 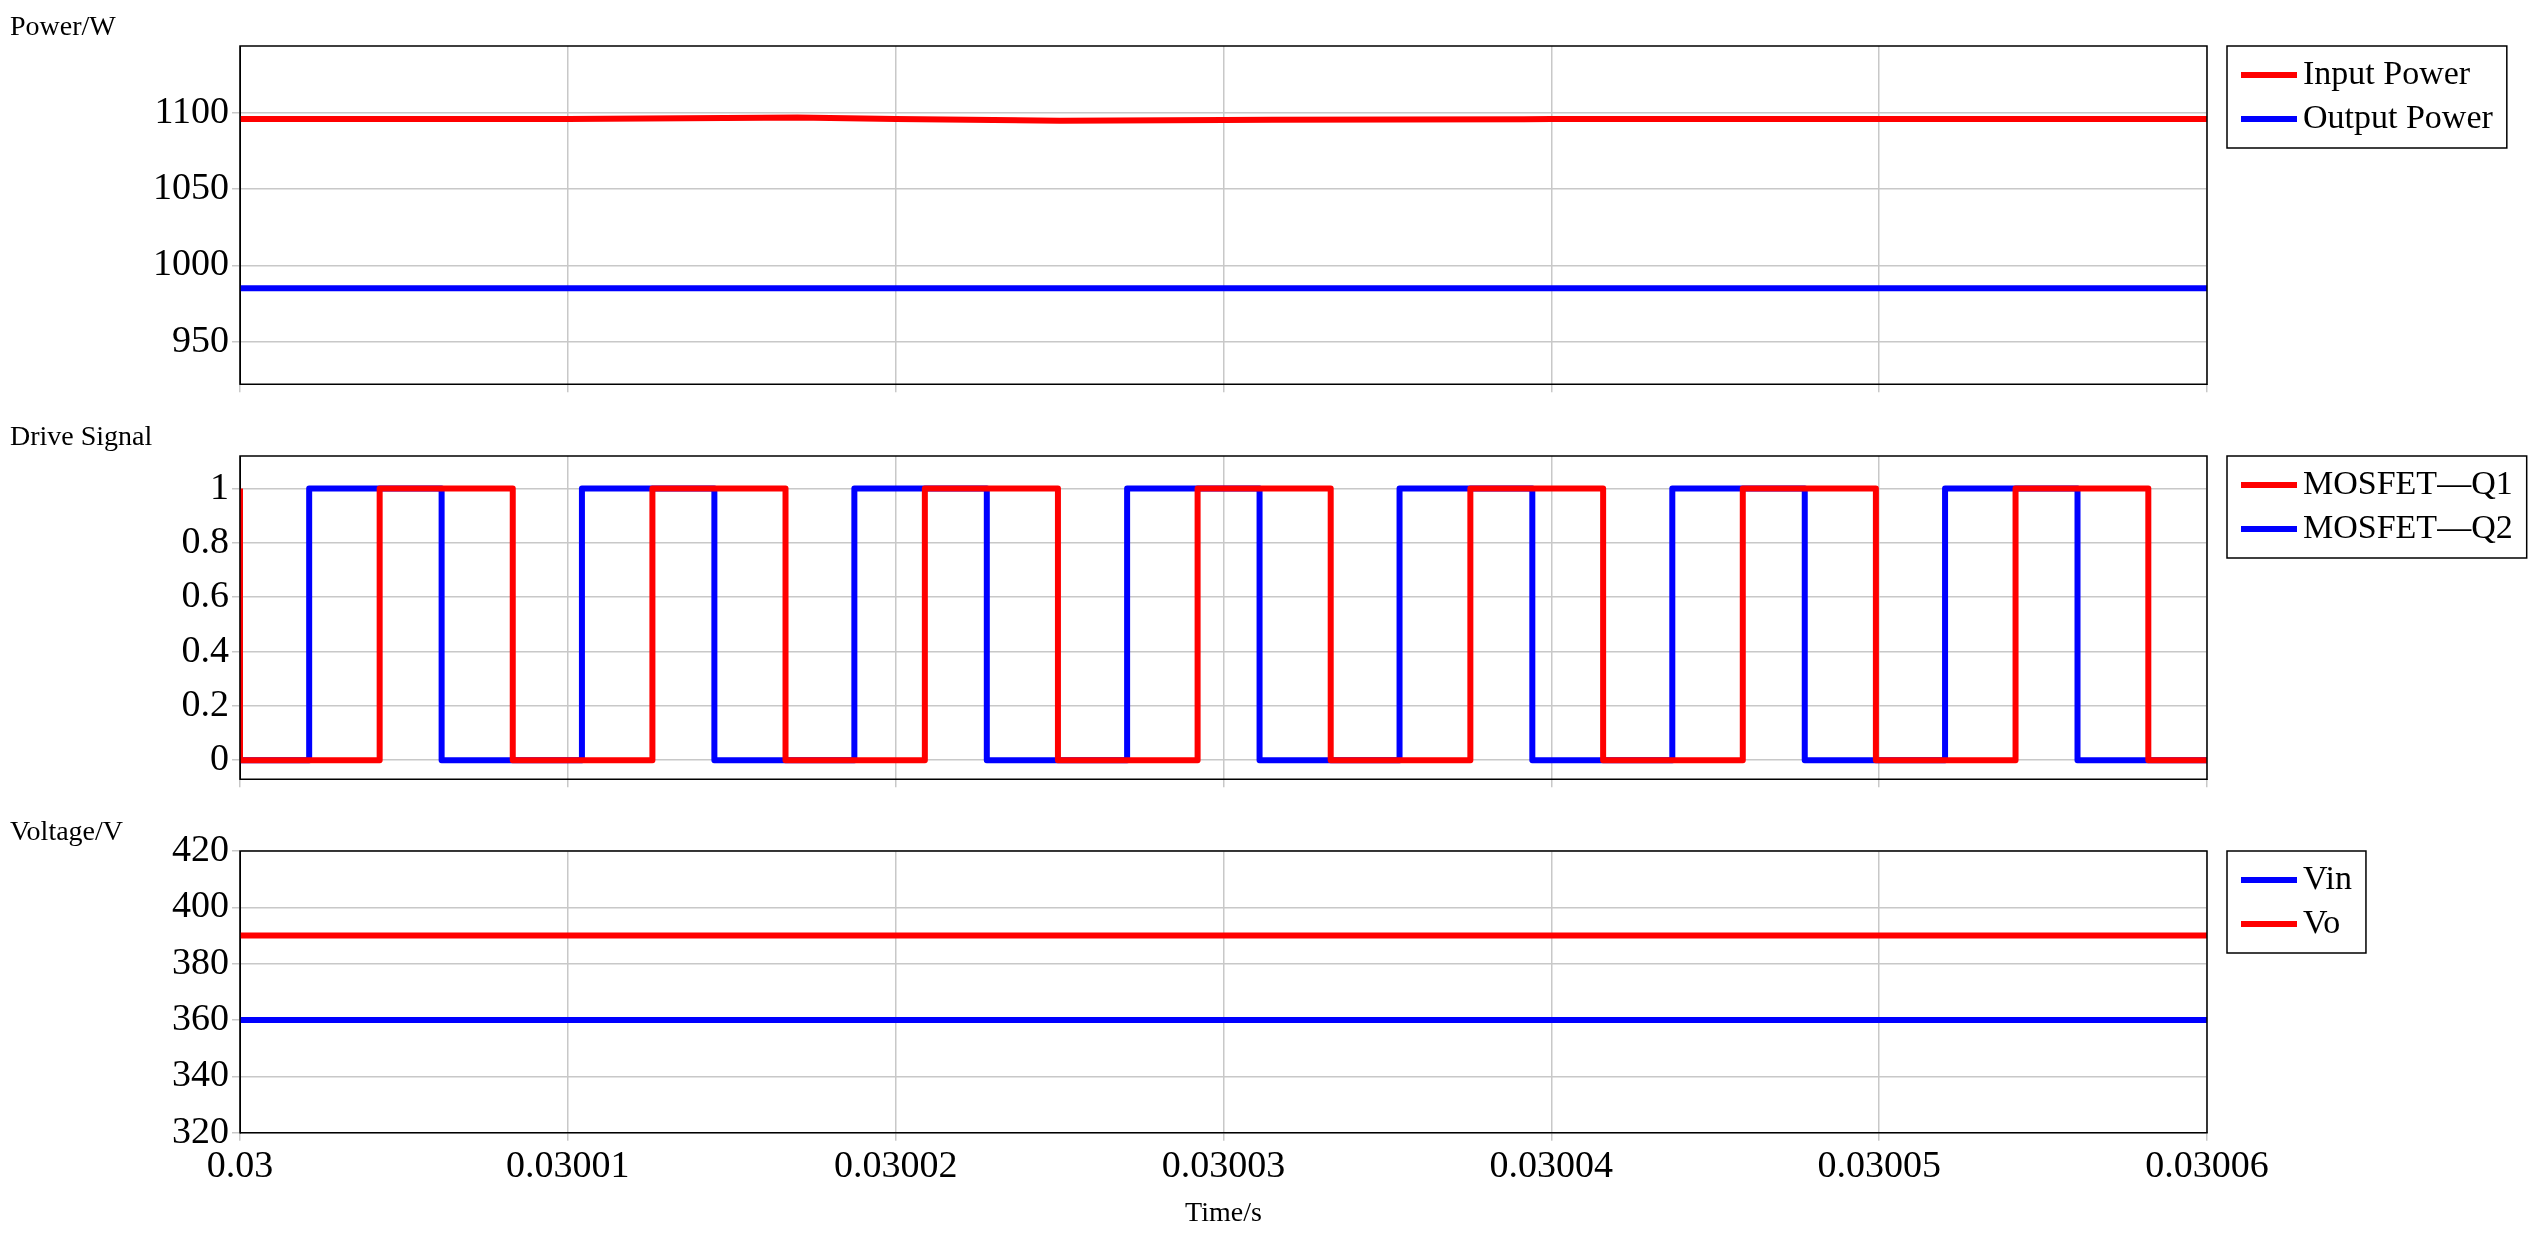 I want to click on x-axis-title: Time/s, so click(x=1223, y=1211).